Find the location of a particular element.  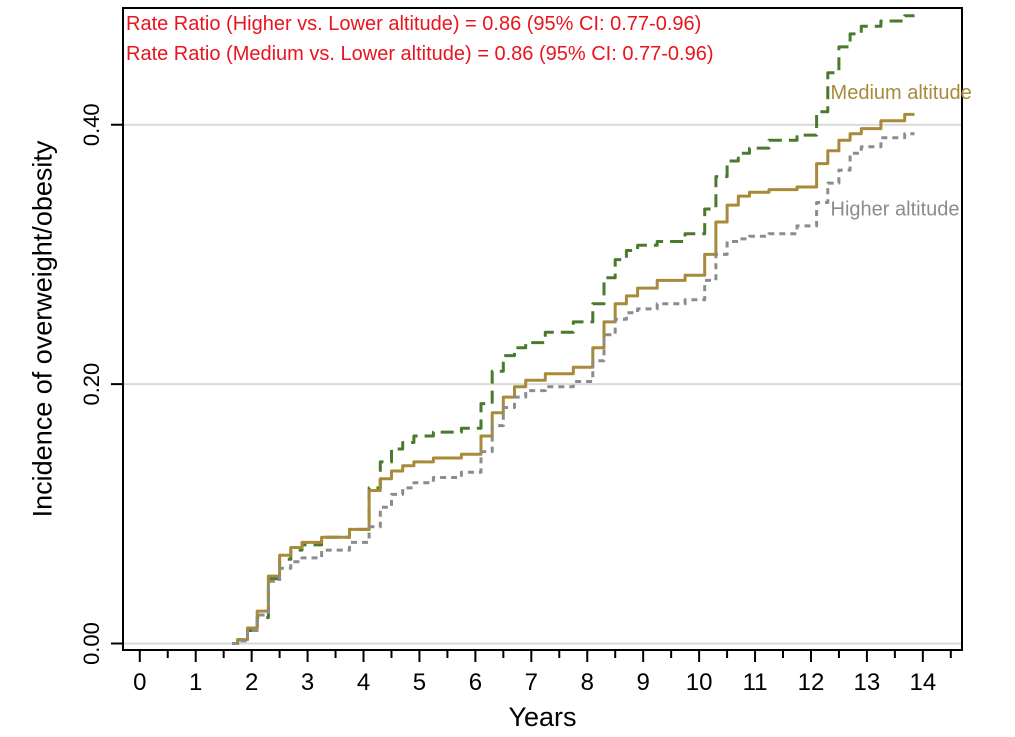

x-axis-title: Years is located at coordinates (542, 717).